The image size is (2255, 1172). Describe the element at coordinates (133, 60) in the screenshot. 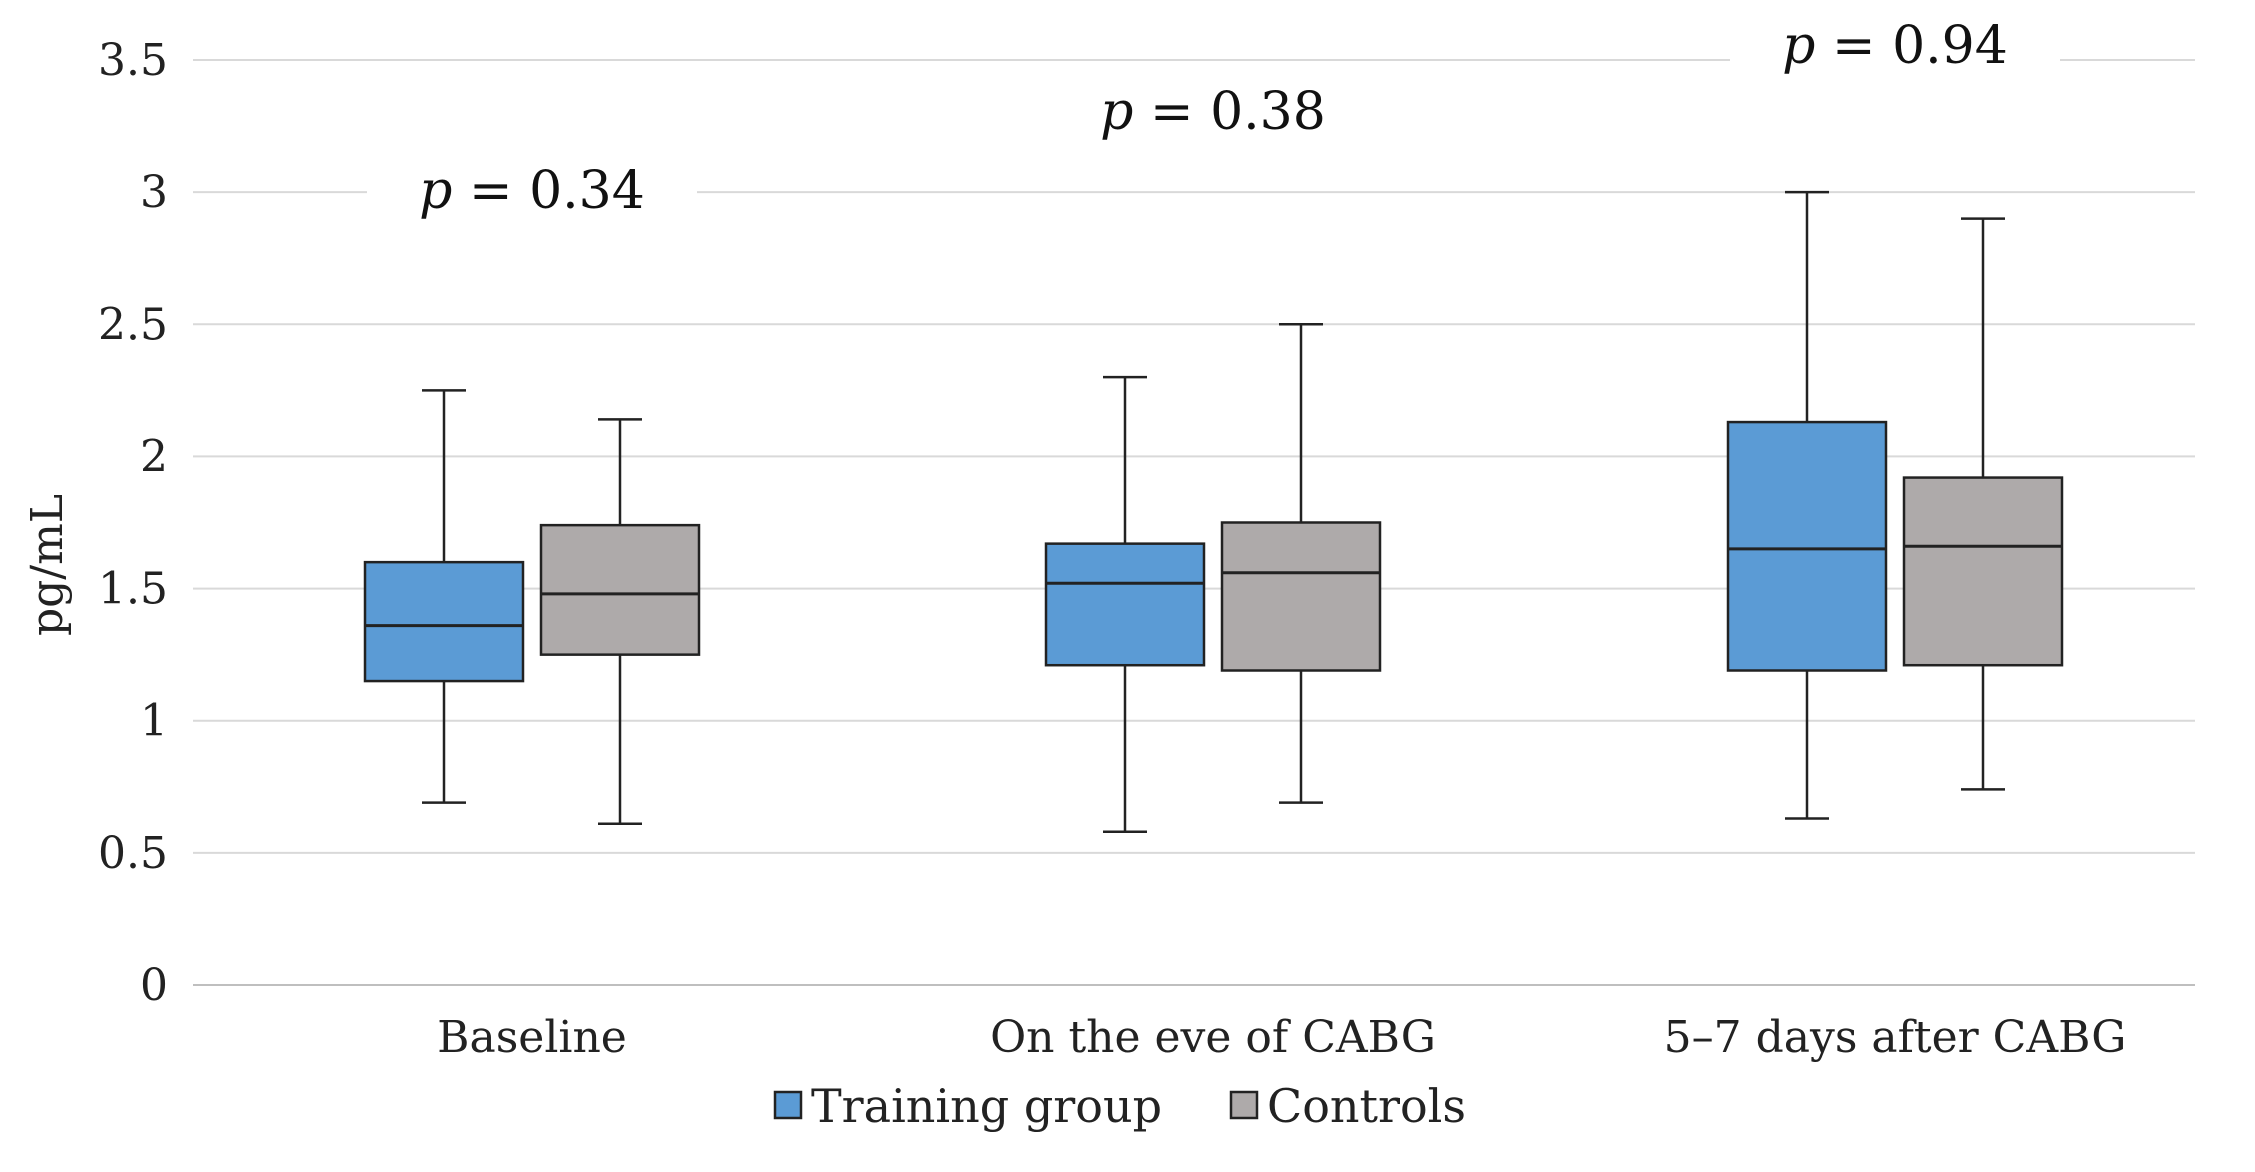

I see `y-tick-label: 3.5` at that location.